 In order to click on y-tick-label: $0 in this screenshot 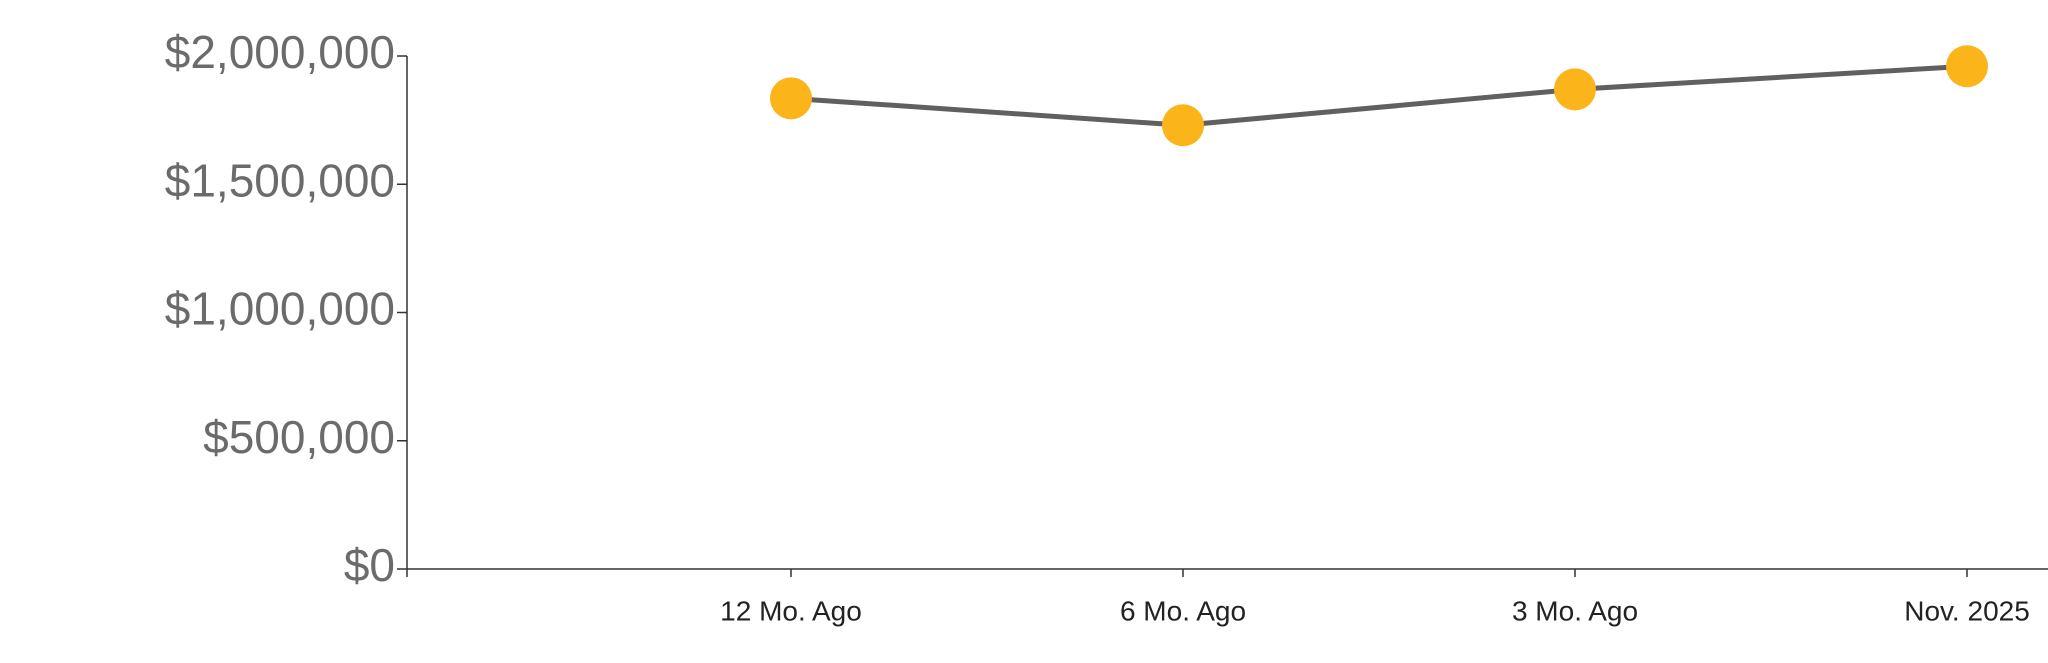, I will do `click(369, 565)`.